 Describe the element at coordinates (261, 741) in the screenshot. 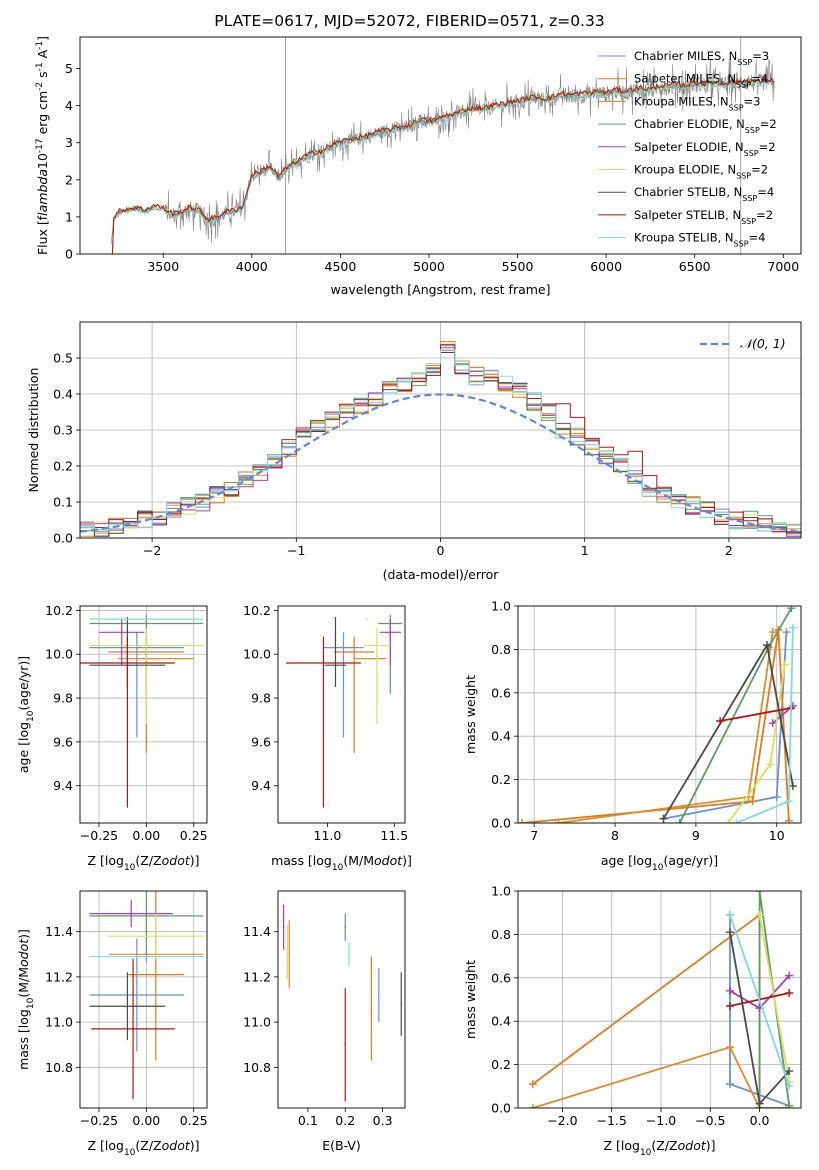

I see `y-tick-label: 9.6` at that location.